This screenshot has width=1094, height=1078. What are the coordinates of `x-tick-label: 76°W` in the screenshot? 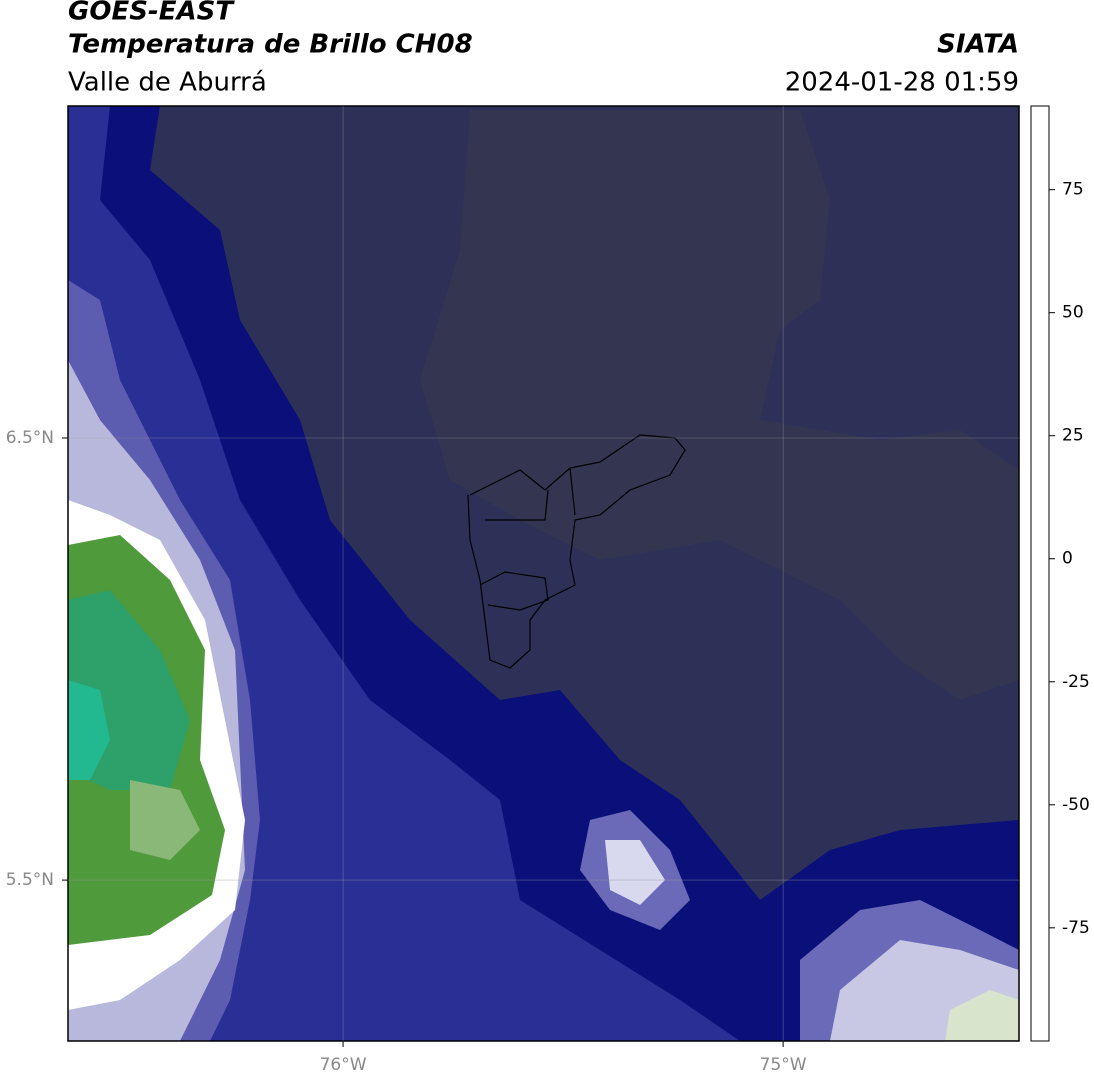 It's located at (343, 1065).